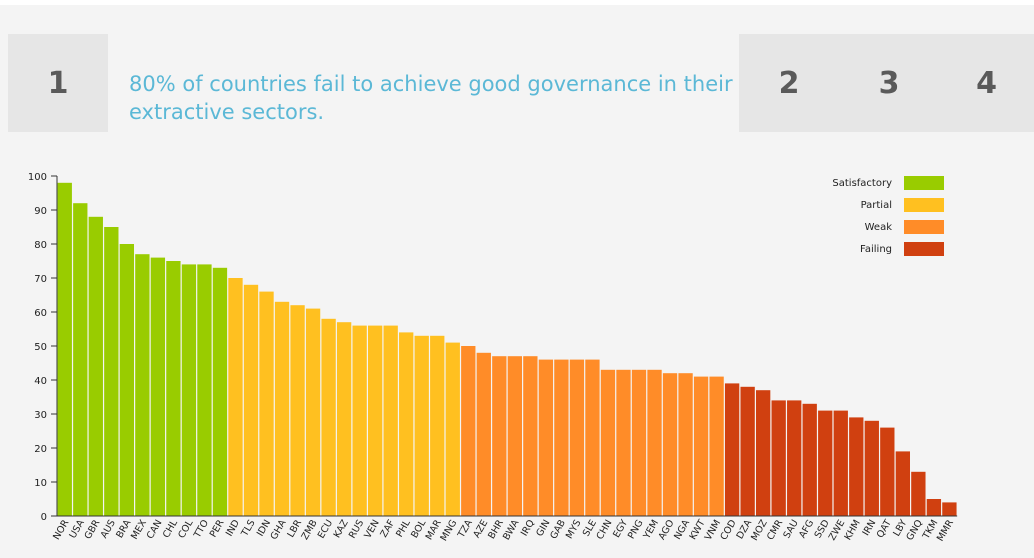  Describe the element at coordinates (421, 425) in the screenshot. I see `bar-bol` at that location.